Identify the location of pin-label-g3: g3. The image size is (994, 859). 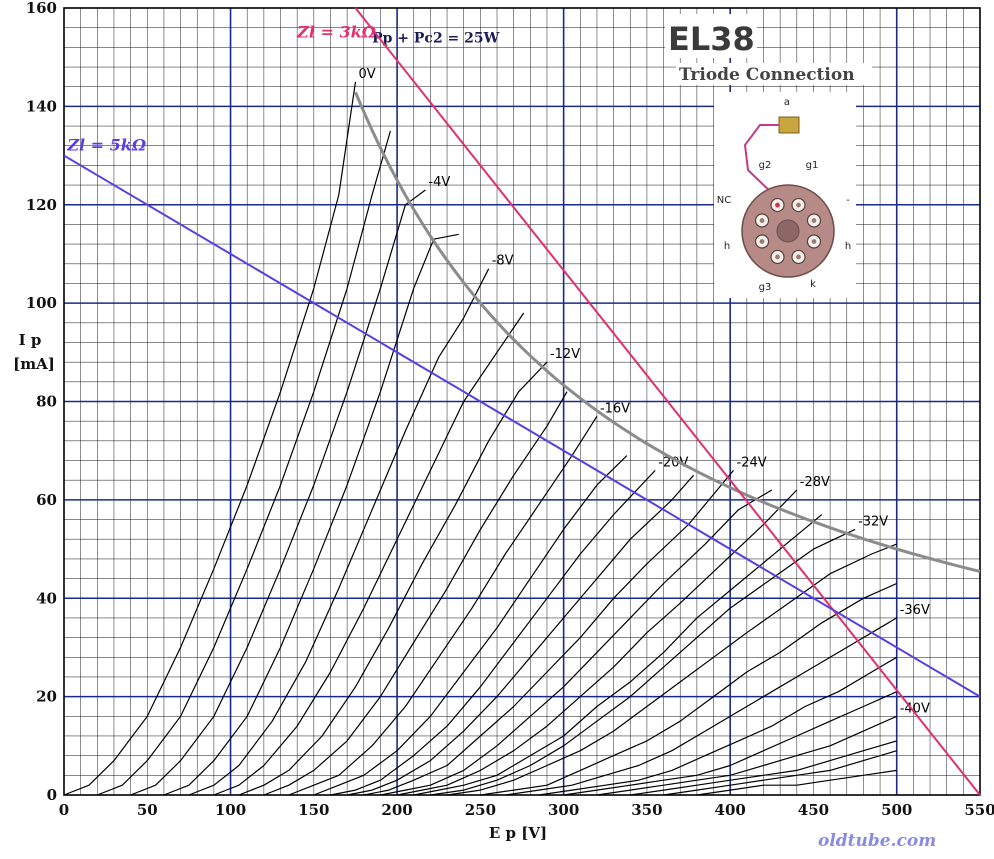
(765, 287).